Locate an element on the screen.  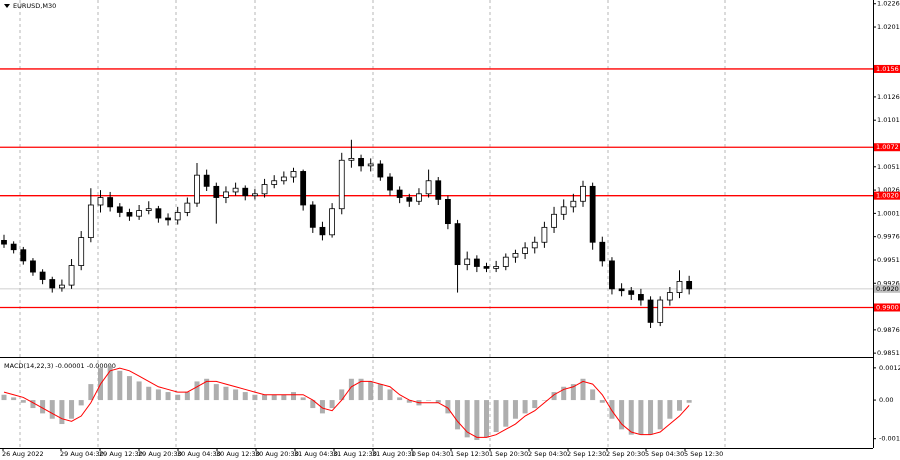
x-tick-label: 26 Aug 2022 is located at coordinates (23, 454).